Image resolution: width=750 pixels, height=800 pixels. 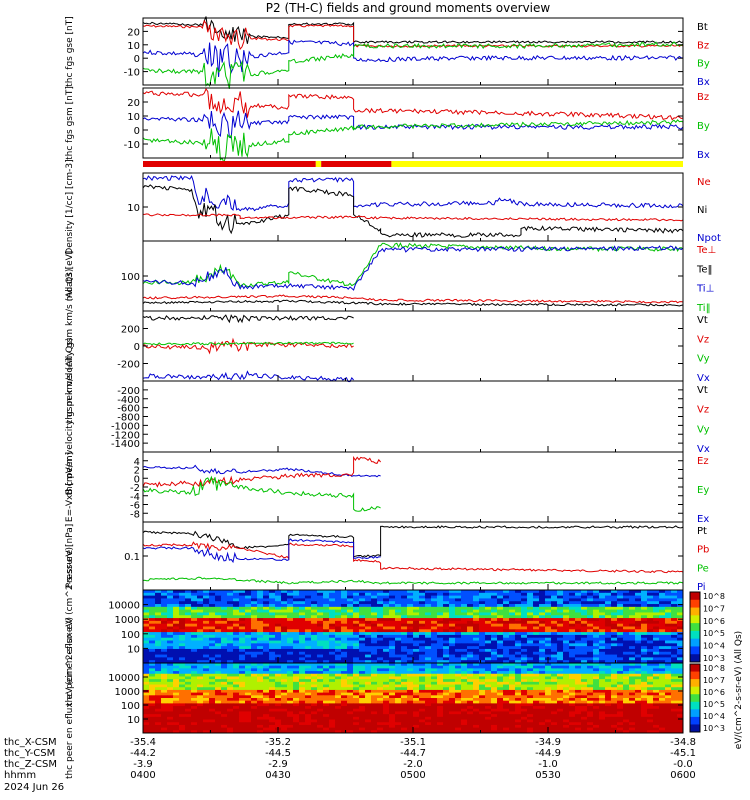 What do you see at coordinates (548, 764) in the screenshot?
I see `orbit-value: -1.0` at bounding box center [548, 764].